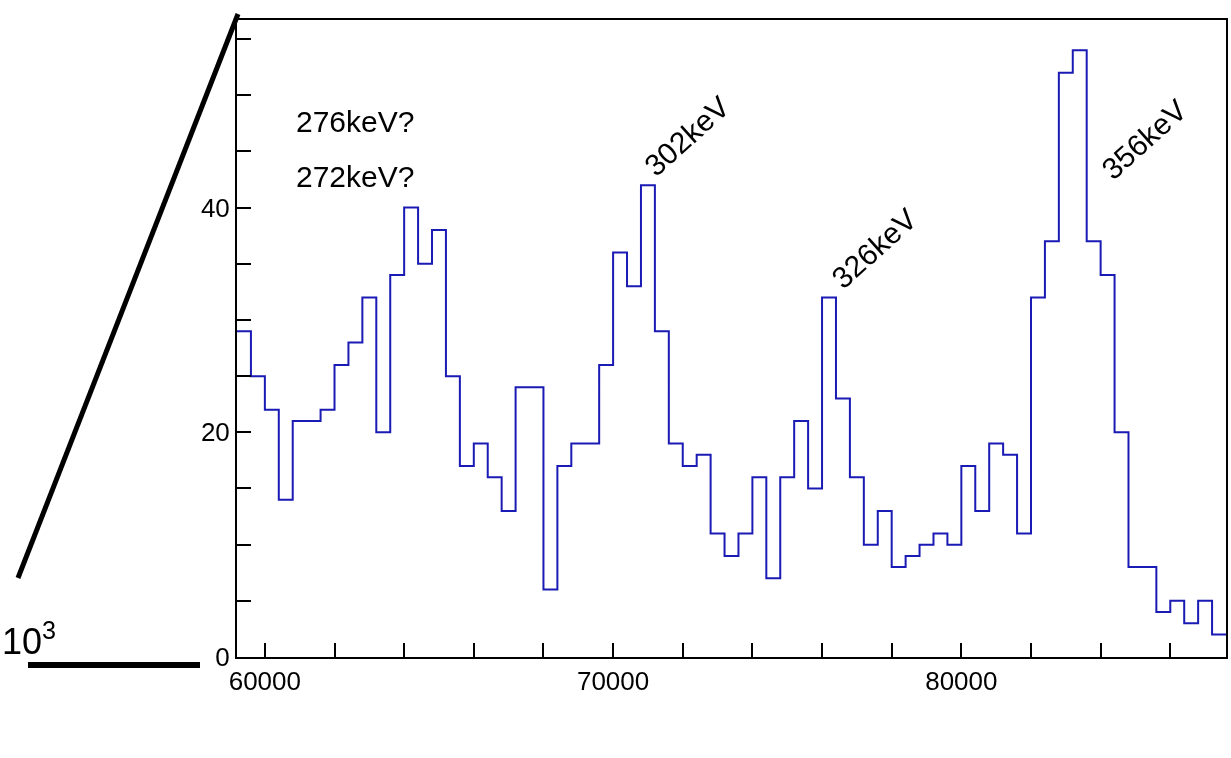 The height and width of the screenshot is (758, 1231). I want to click on annotation: 272keV?, so click(355, 176).